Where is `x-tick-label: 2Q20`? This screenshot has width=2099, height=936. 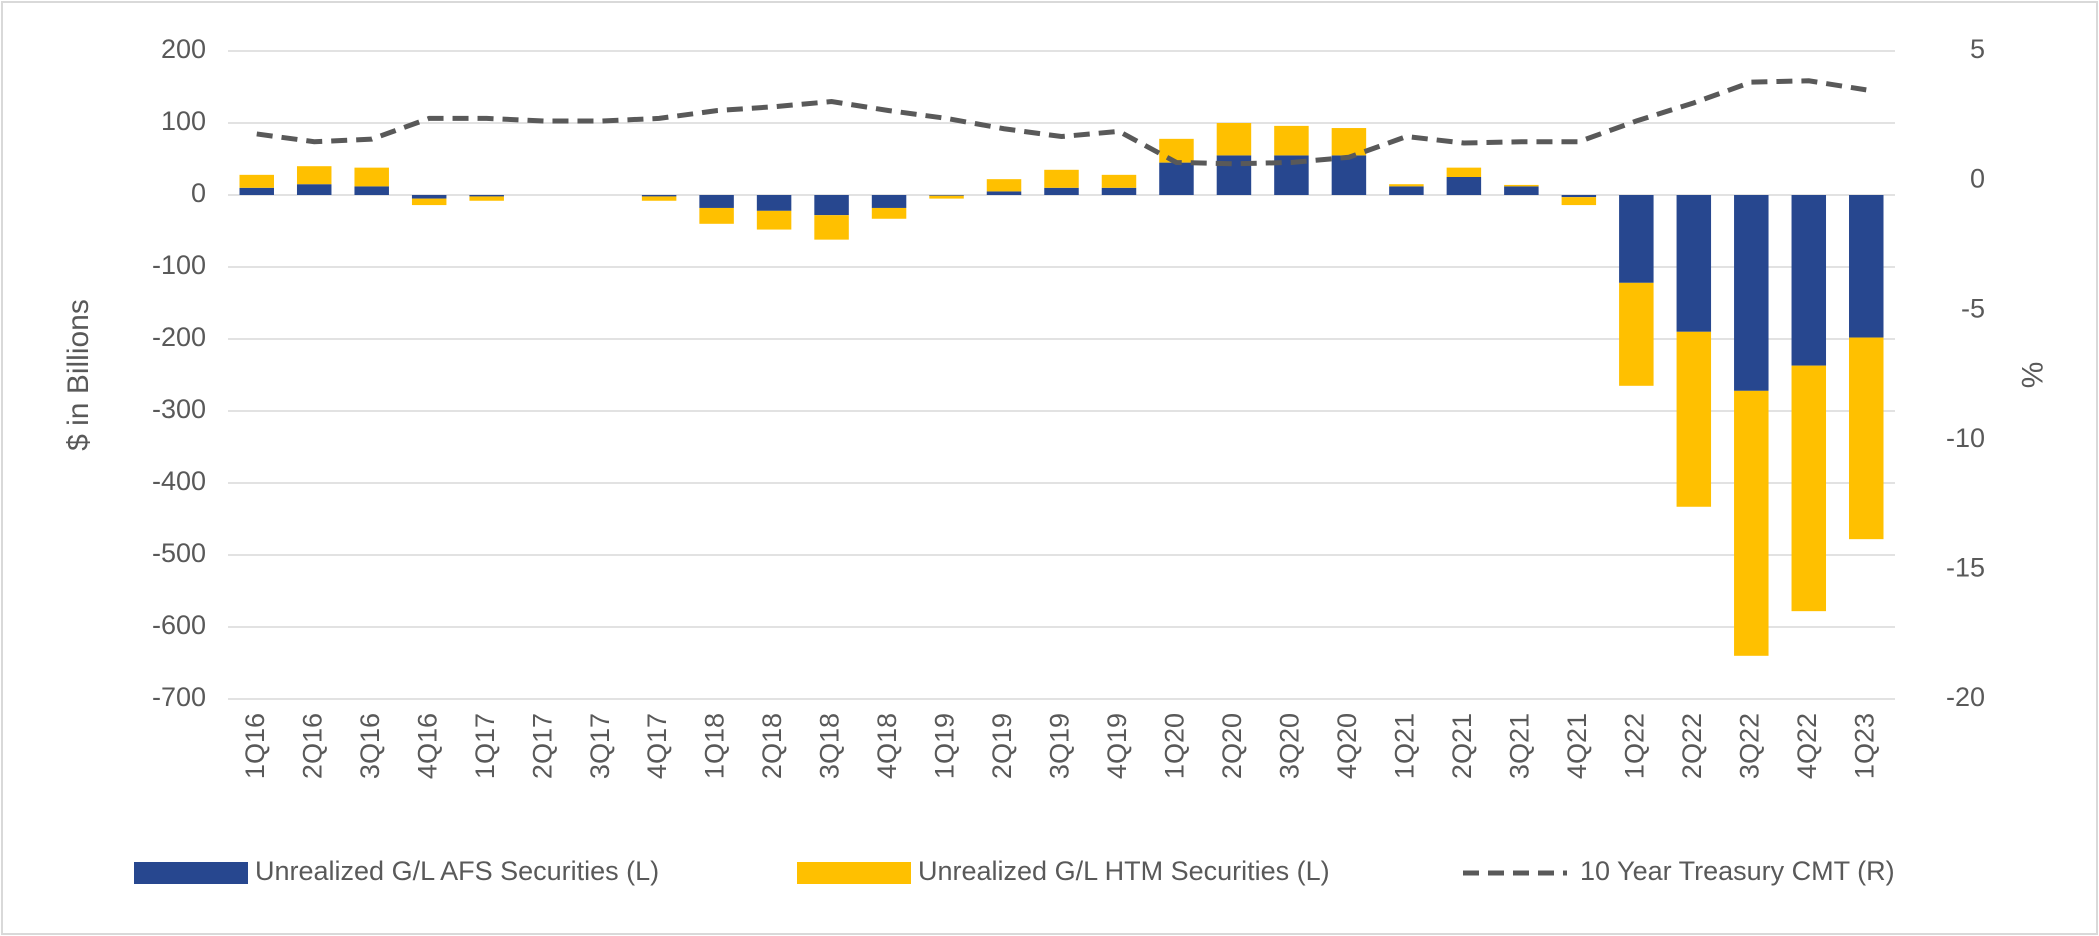
x-tick-label: 2Q20 is located at coordinates (1232, 746).